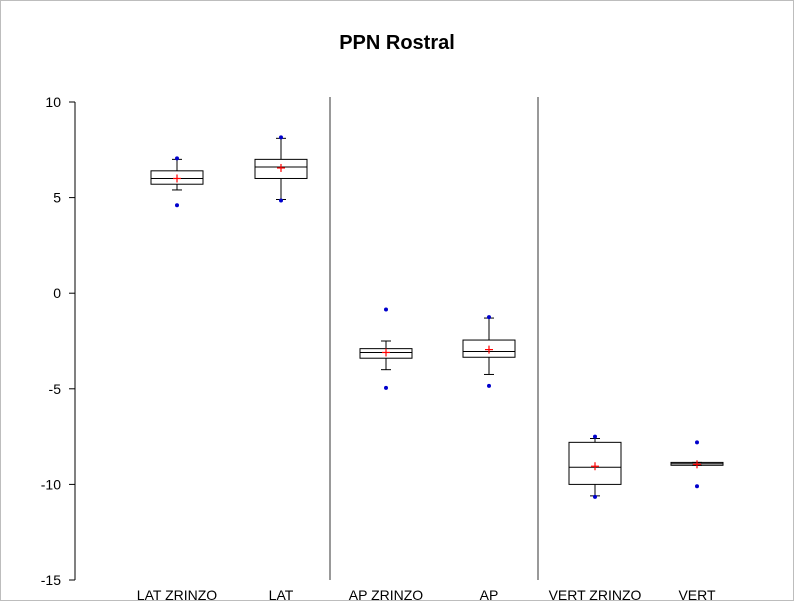  What do you see at coordinates (57, 293) in the screenshot?
I see `y-tick-label: 0` at bounding box center [57, 293].